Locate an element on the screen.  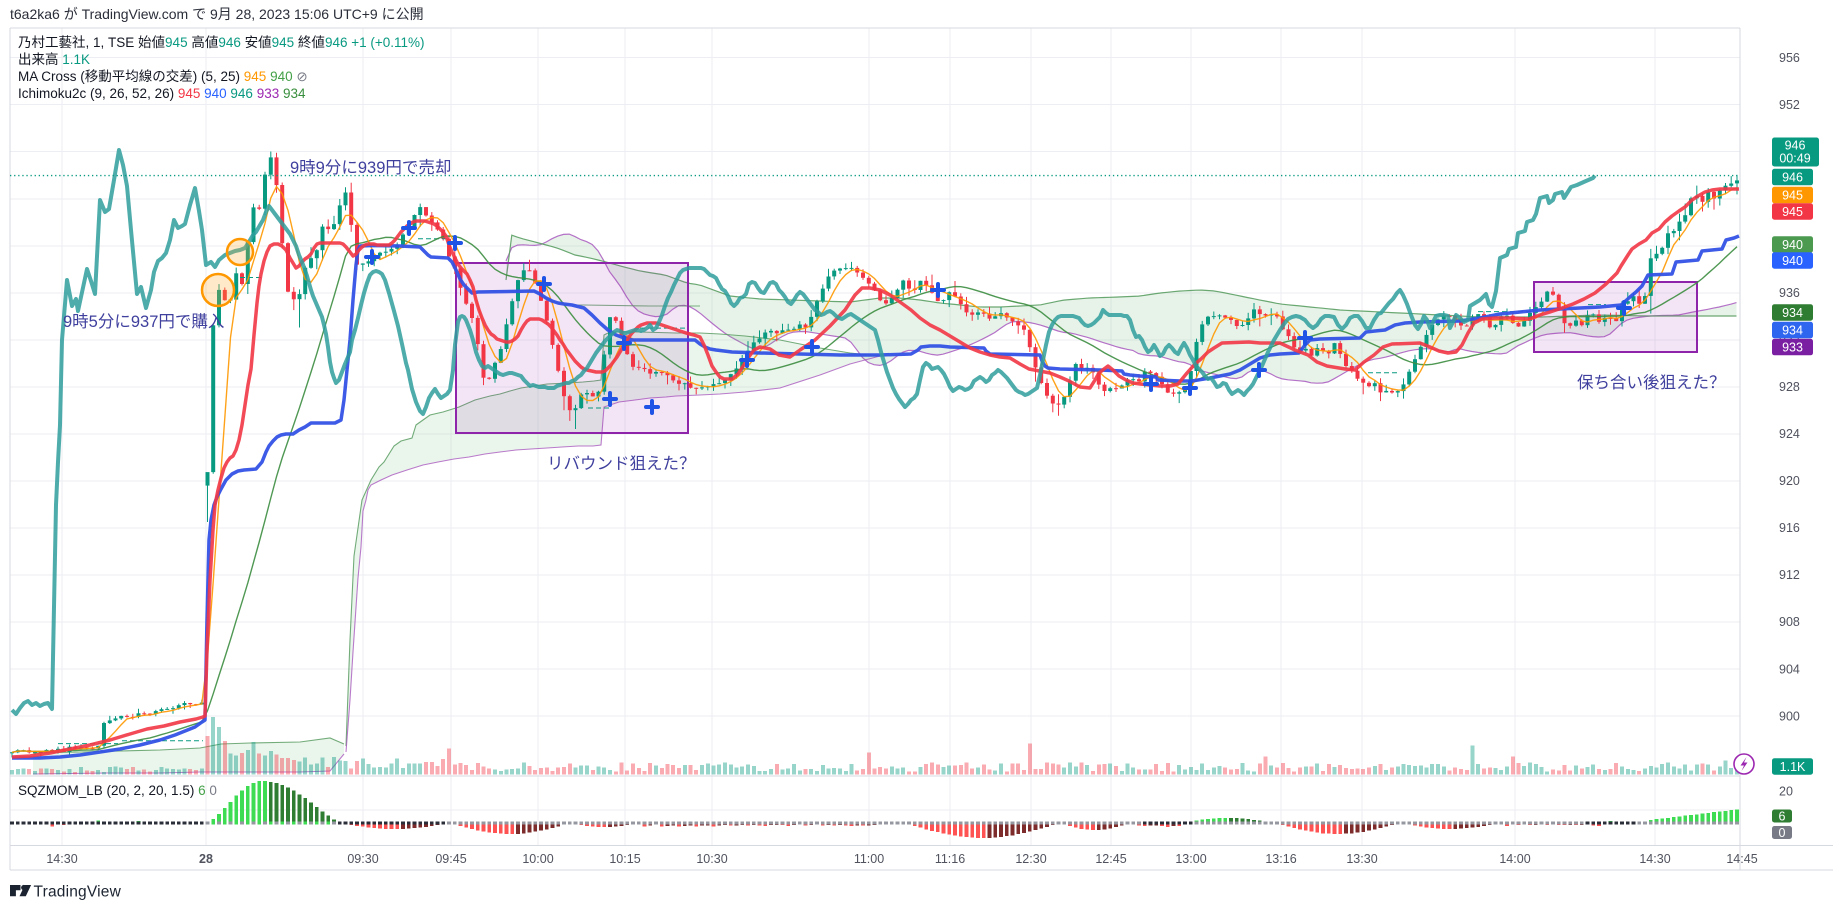
svg-text:MA Cross (移動平均線の交差) (5, 25) 9: MA Cross (移動平均線の交差) (5, 25) 945 940 ⊘ is located at coordinates (163, 76).